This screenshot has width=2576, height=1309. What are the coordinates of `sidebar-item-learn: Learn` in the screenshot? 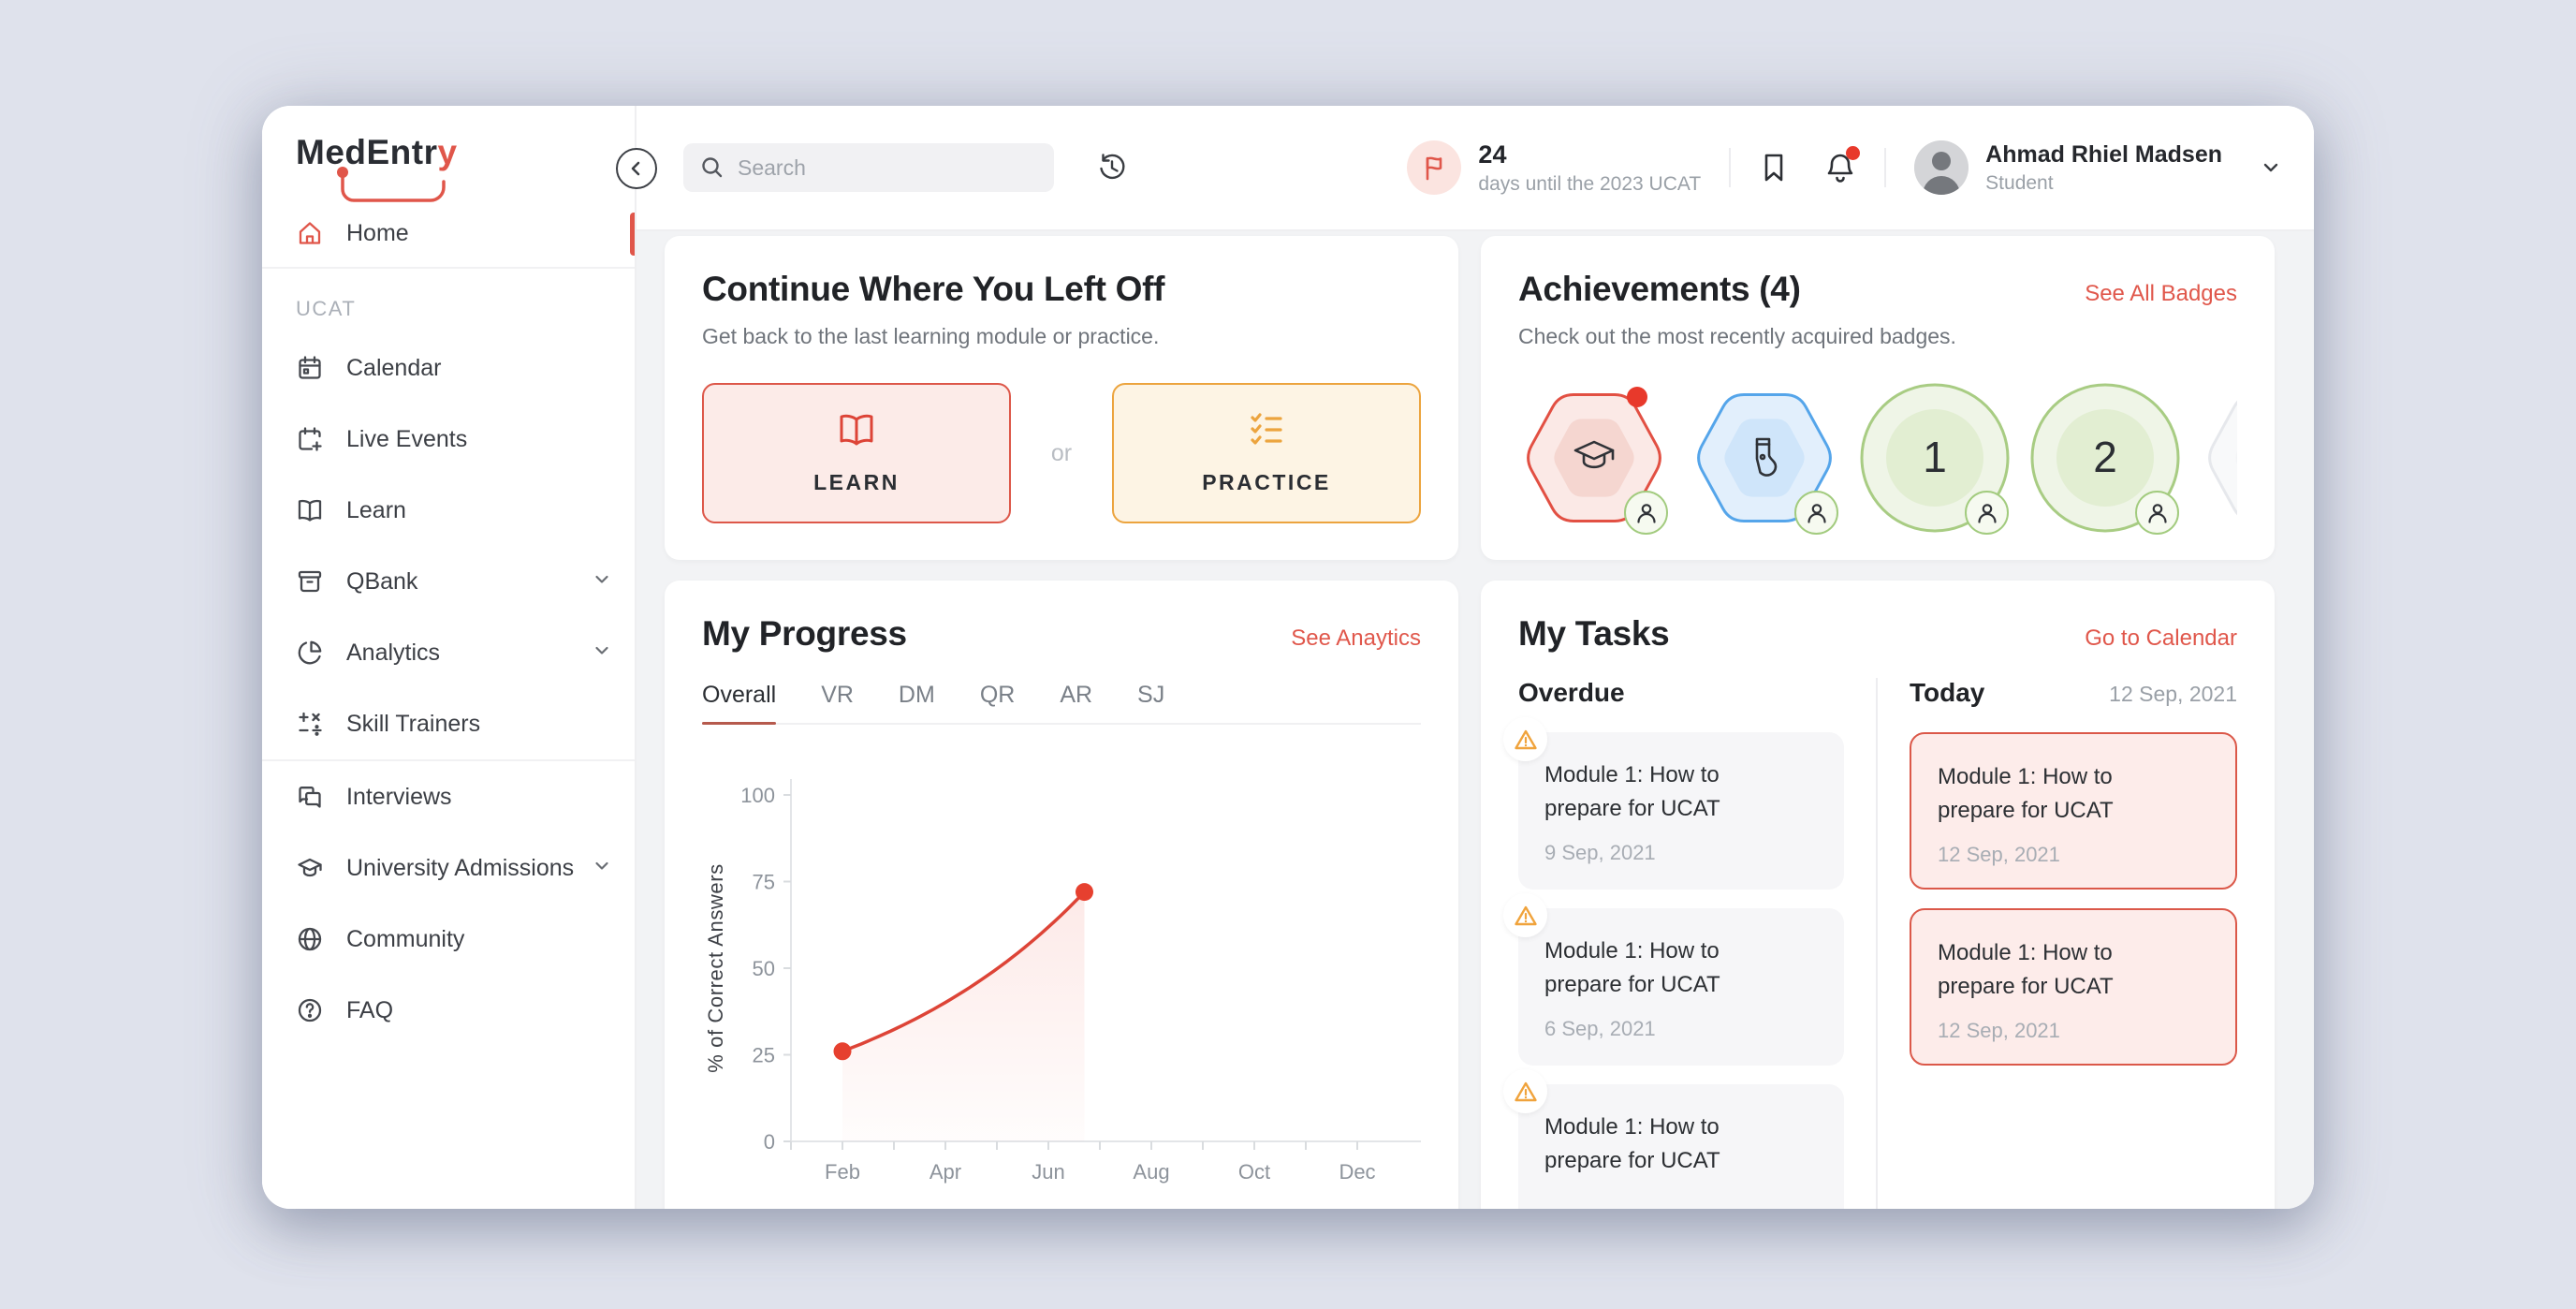 It's located at (448, 510).